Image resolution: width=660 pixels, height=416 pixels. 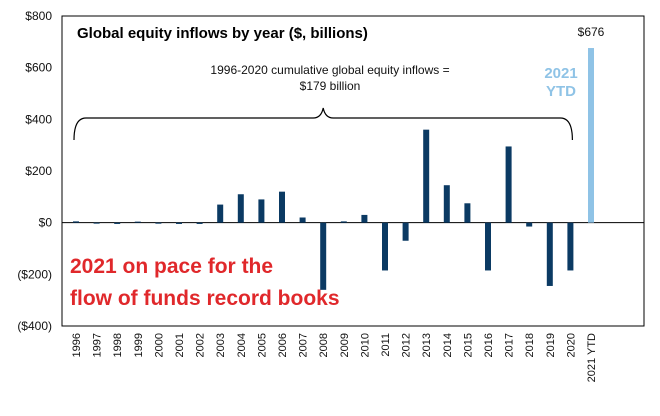 I want to click on y-axis: $800 $600 $400 $200 $0 ($200) ($400), so click(x=34, y=171).